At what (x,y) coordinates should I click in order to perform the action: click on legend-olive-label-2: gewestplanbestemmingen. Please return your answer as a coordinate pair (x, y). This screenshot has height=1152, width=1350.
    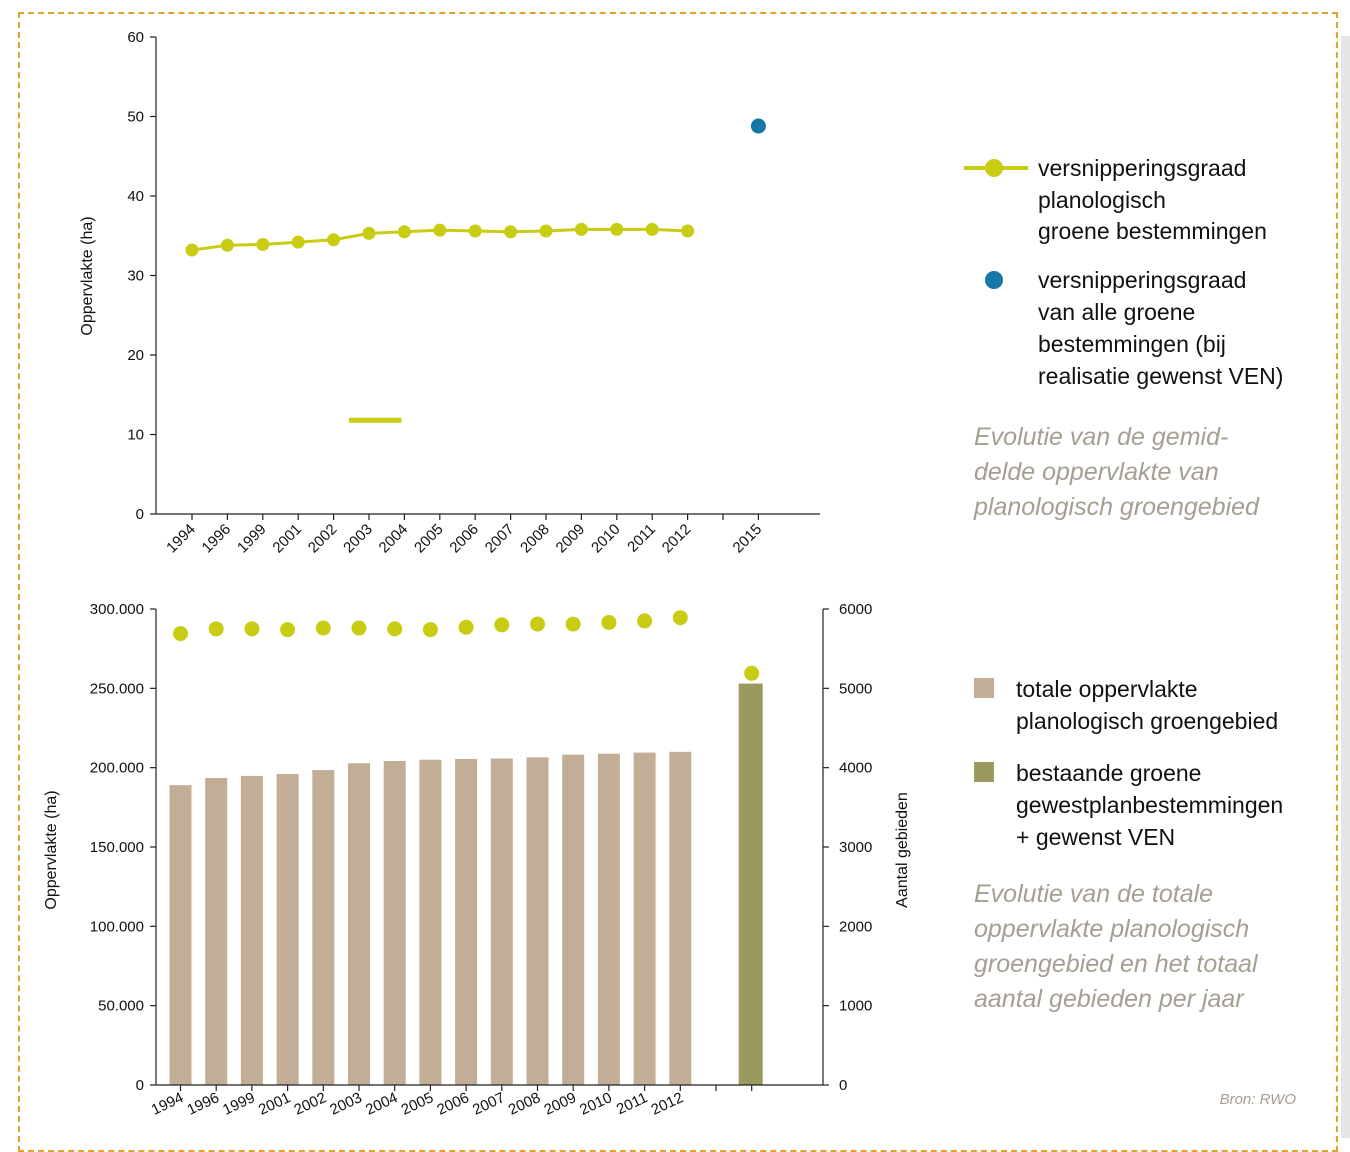
    Looking at the image, I should click on (1149, 805).